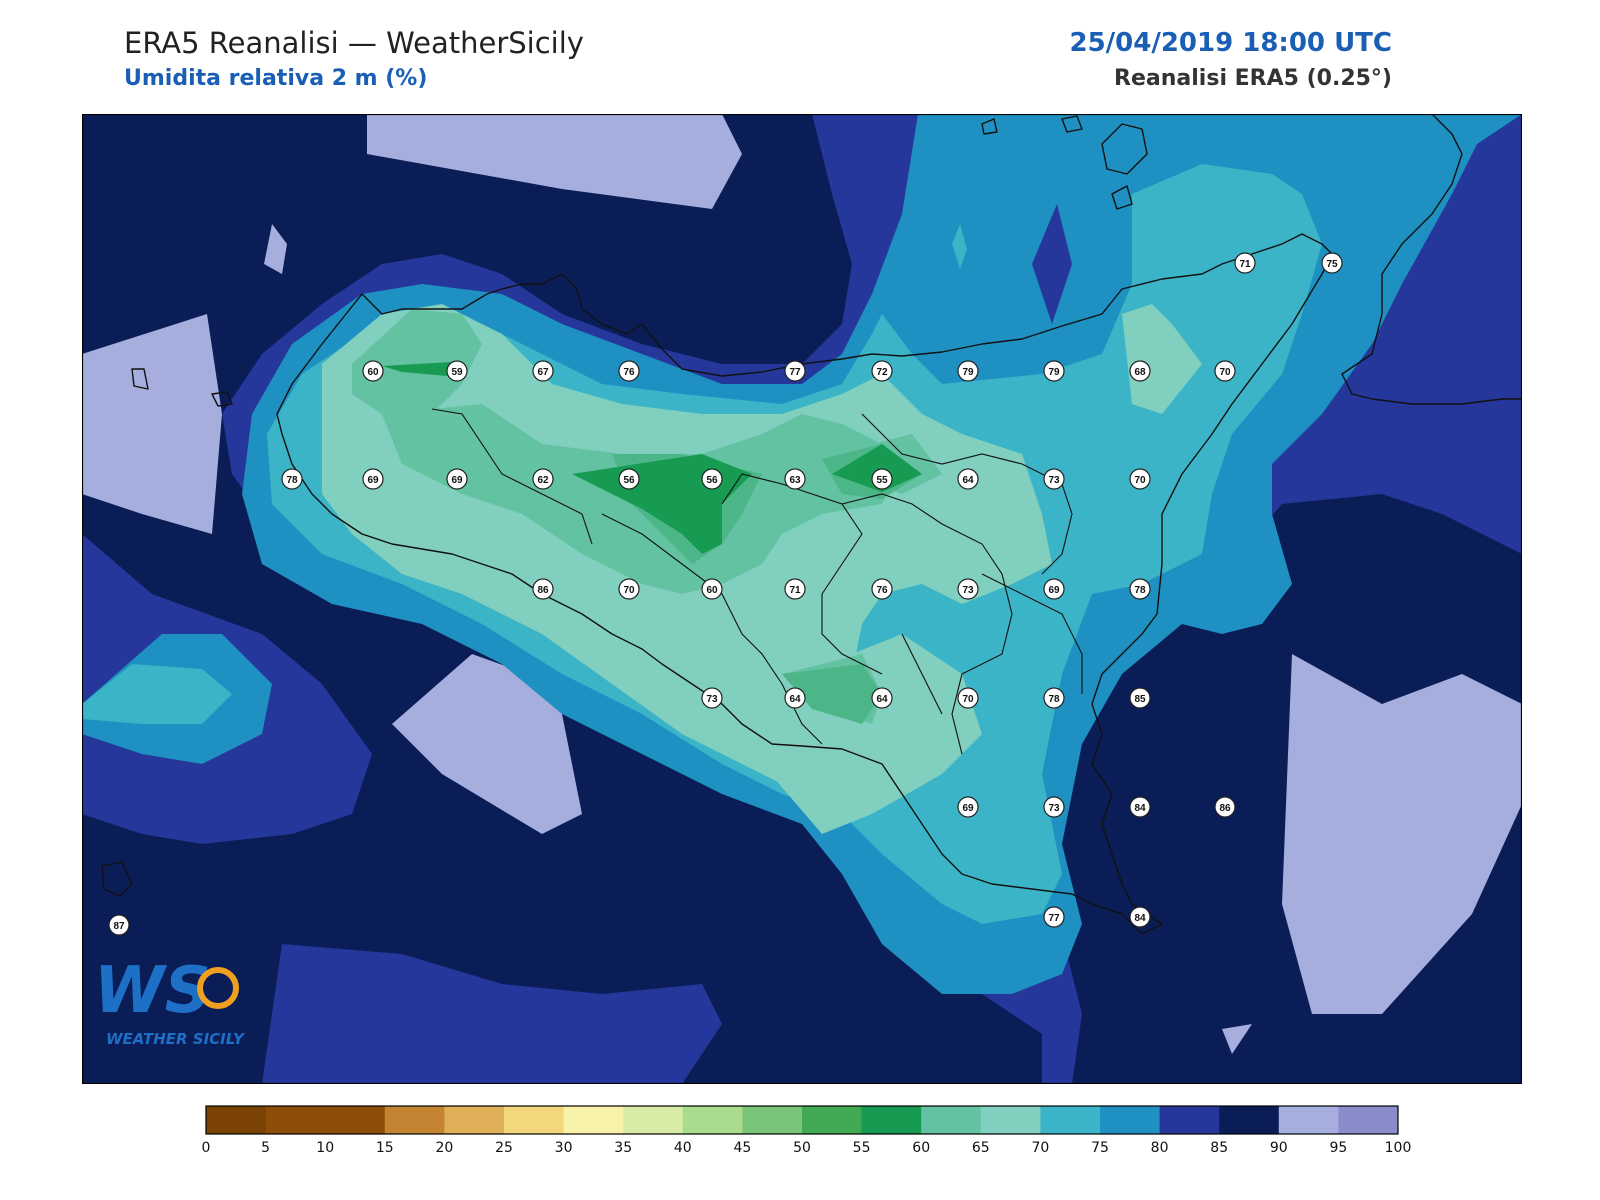 The width and height of the screenshot is (1600, 1200). Describe the element at coordinates (1052, 264) in the screenshot. I see `contour-85-diamond` at that location.